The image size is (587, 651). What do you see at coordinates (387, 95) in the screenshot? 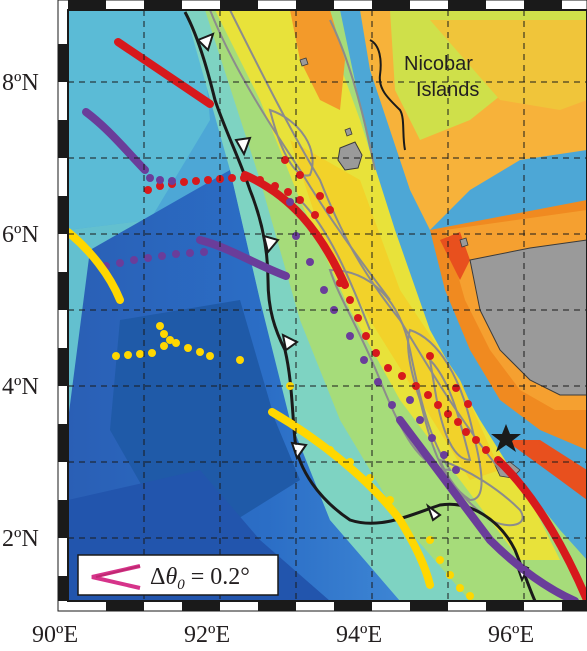
I see `nicobar-bracket` at bounding box center [387, 95].